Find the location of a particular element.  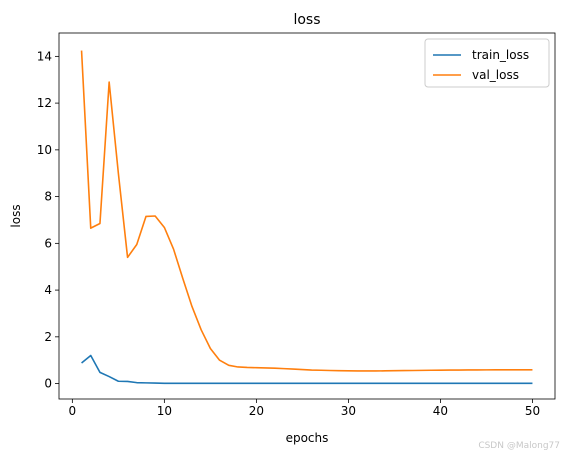

y-tick-label: 14 is located at coordinates (44, 56).